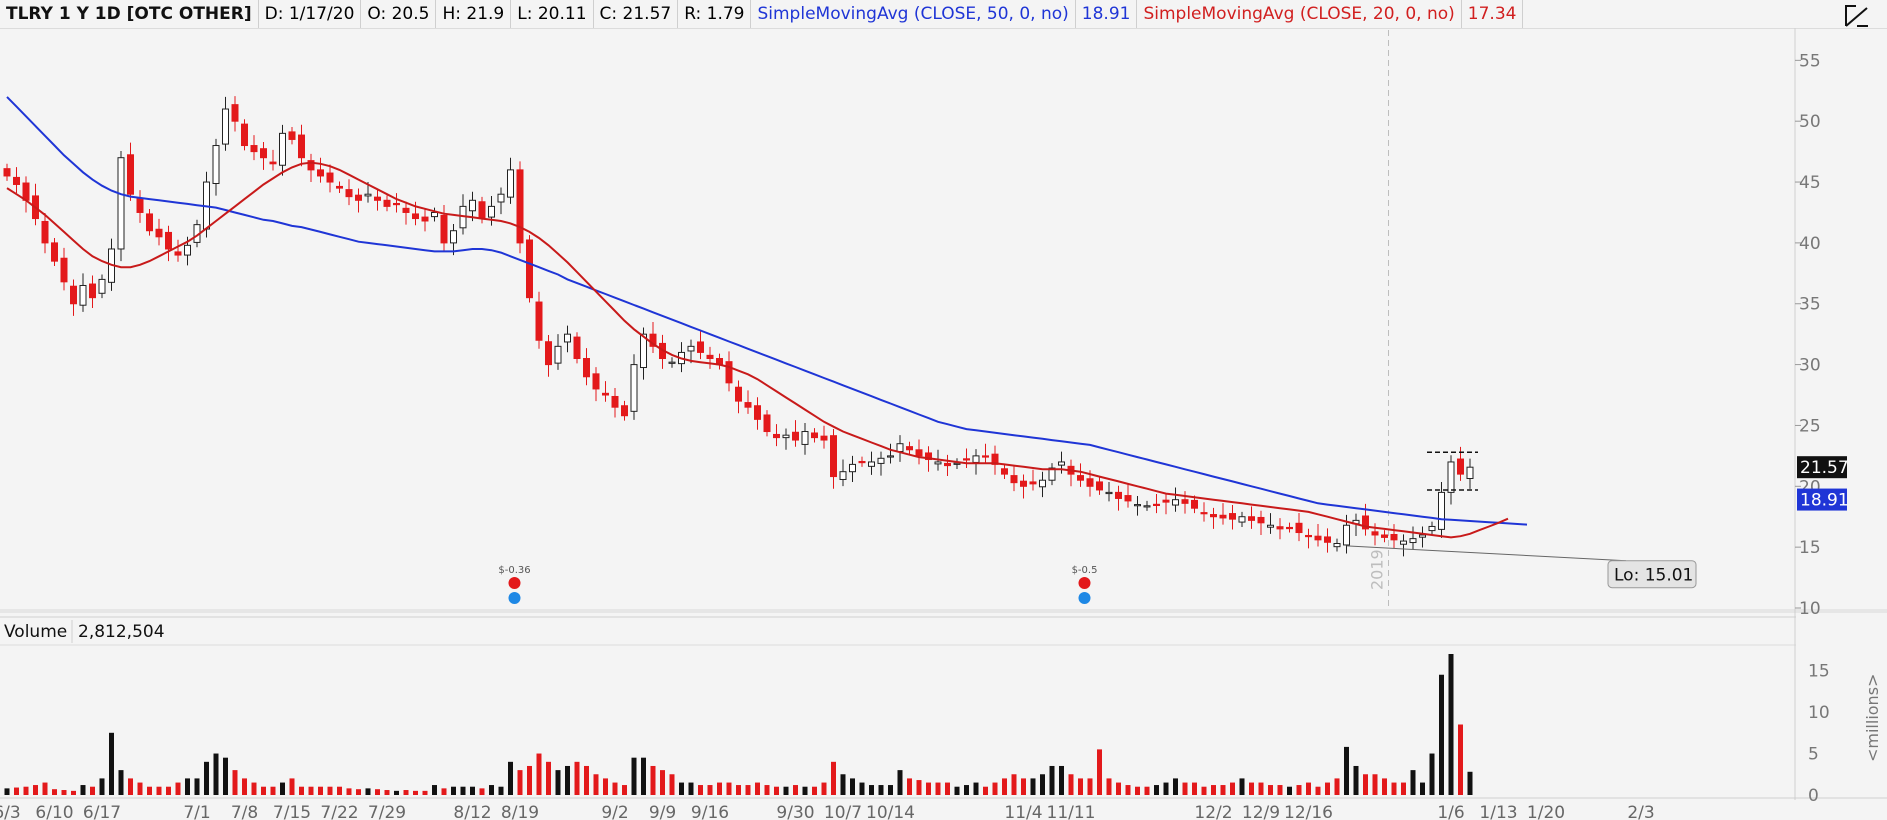 This screenshot has width=1887, height=820. Describe the element at coordinates (129, 14) in the screenshot. I see `symbol-label: TLRY 1 Y 1D [OTC OTHER]` at that location.